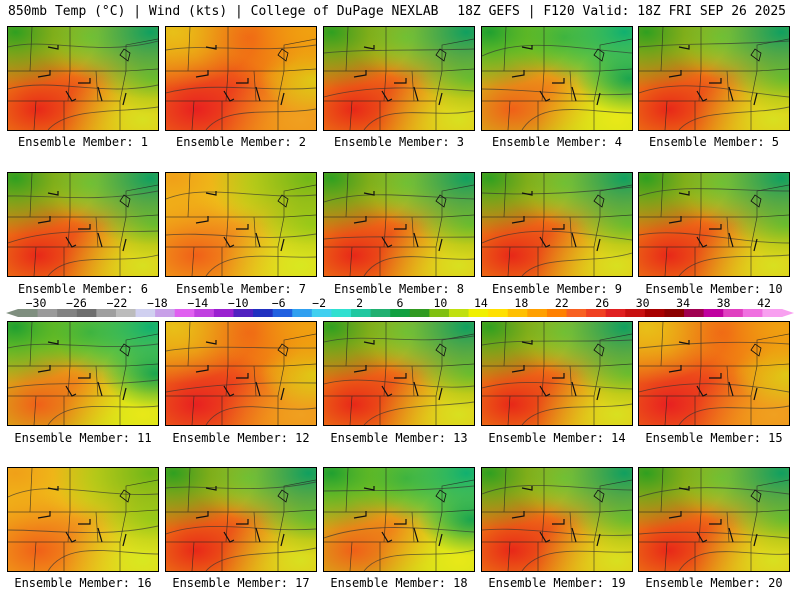  What do you see at coordinates (714, 438) in the screenshot?
I see `ensemble-member-label: Ensemble Member: 15` at bounding box center [714, 438].